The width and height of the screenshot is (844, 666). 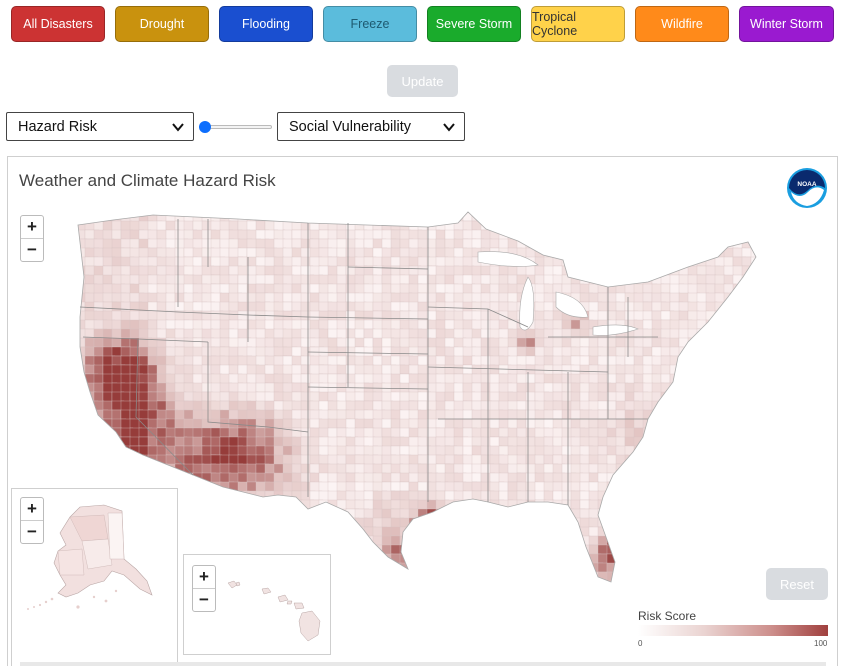 I want to click on hazard-button-tropical-cyclone: Tropical Cyclone, so click(x=578, y=24).